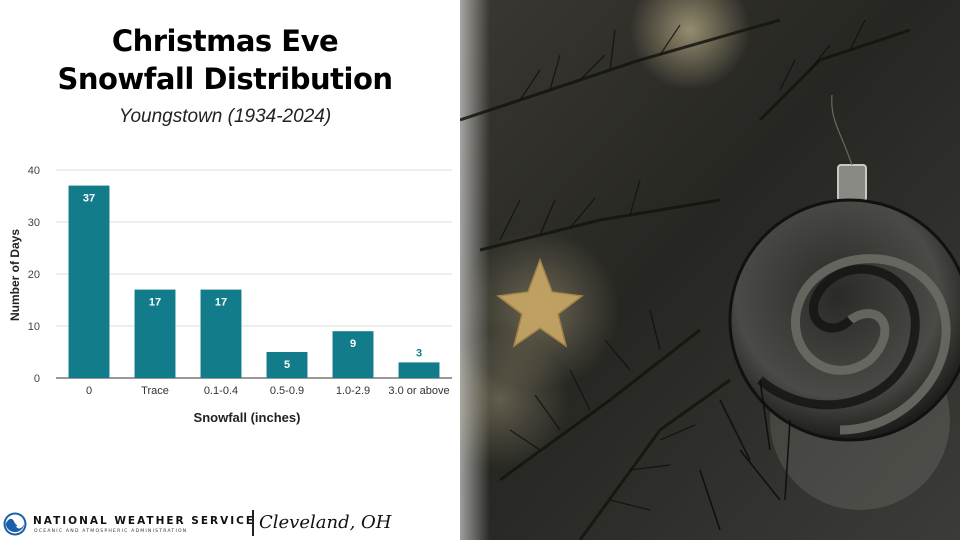  Describe the element at coordinates (89, 199) in the screenshot. I see `data-label: 37` at that location.